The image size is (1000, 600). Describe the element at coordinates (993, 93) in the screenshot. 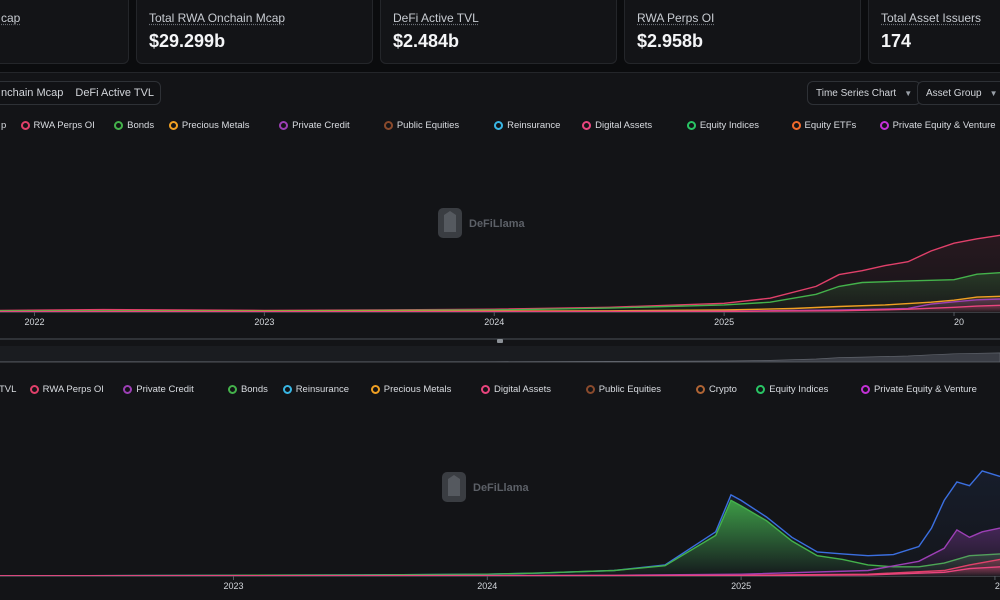

I see `chevron-down-icon: ▼` at that location.